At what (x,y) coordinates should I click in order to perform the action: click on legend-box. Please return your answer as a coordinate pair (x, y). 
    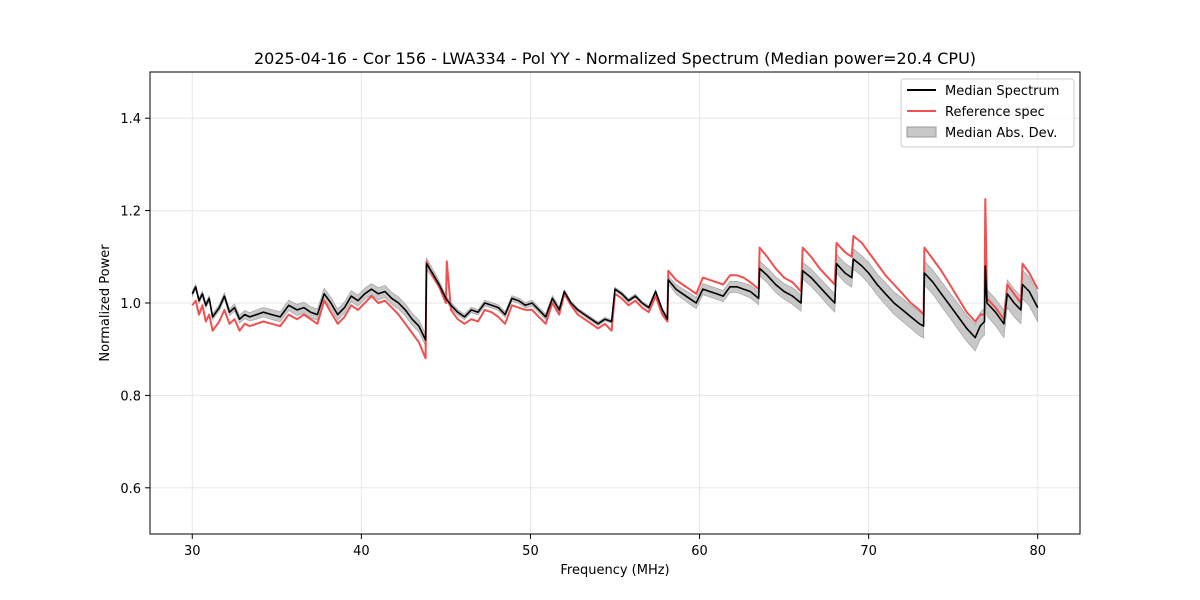
    Looking at the image, I should click on (987, 113).